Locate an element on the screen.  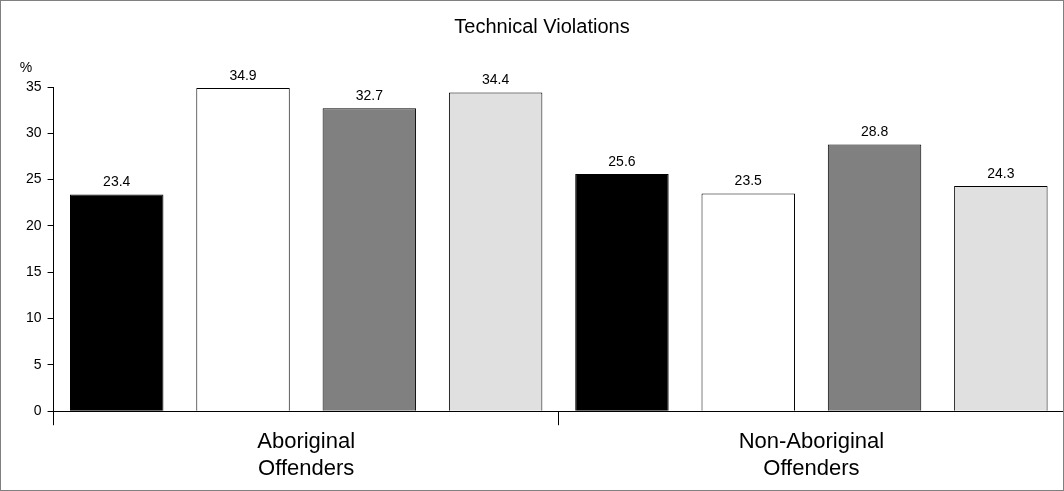
x-tick-label: Non-Aboriginal Offenders is located at coordinates (811, 454).